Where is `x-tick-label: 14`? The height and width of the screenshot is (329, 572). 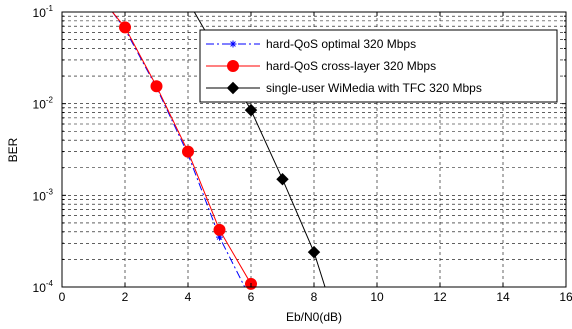 x-tick-label: 14 is located at coordinates (503, 297).